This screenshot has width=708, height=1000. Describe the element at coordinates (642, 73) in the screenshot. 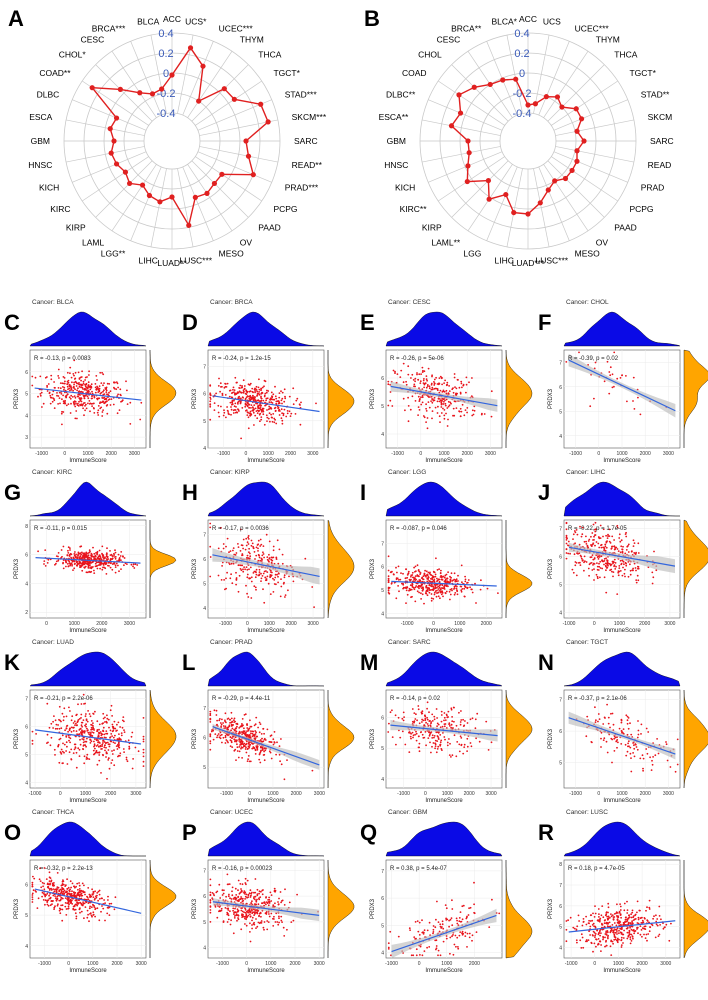

I see `radar-category-label: TGCT*` at that location.